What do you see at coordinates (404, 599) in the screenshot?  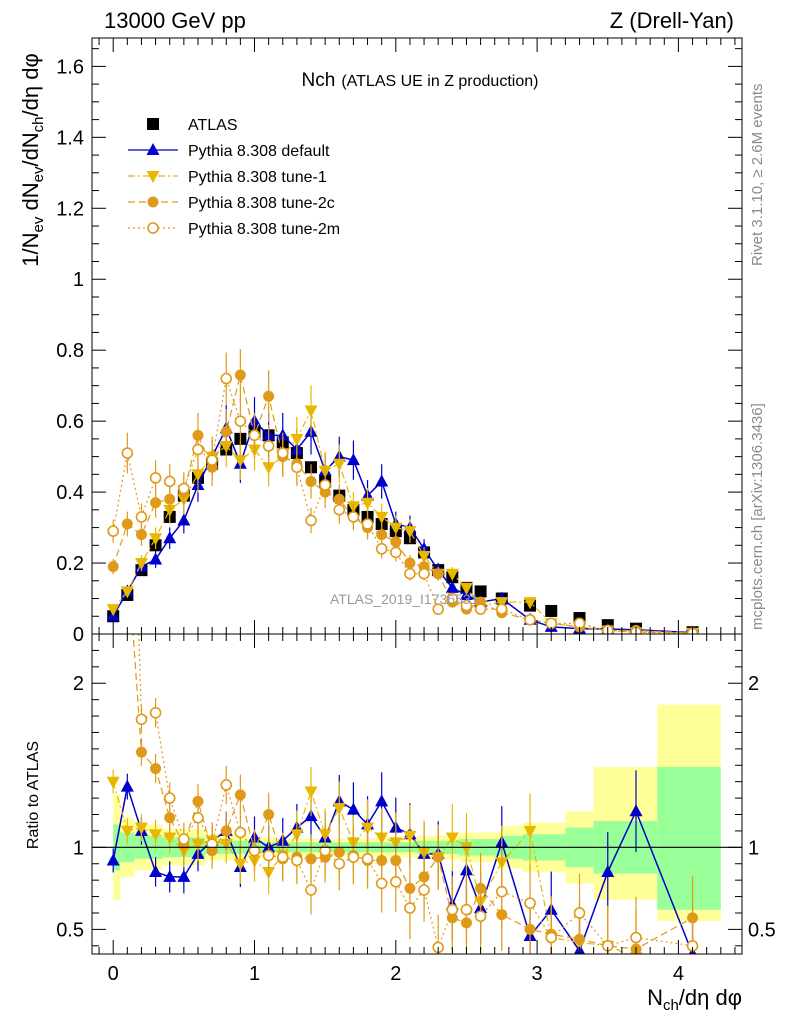 I see `watermark: ATLAS_2019_I1736531` at bounding box center [404, 599].